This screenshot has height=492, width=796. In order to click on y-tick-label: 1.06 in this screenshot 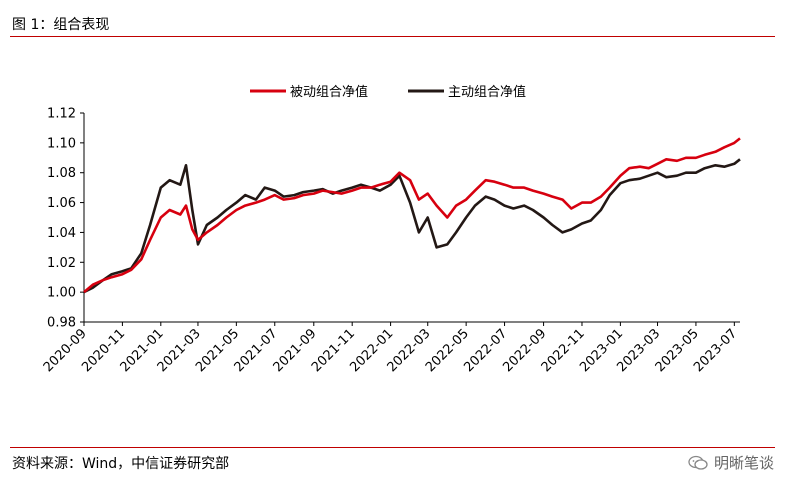, I will do `click(61, 203)`.